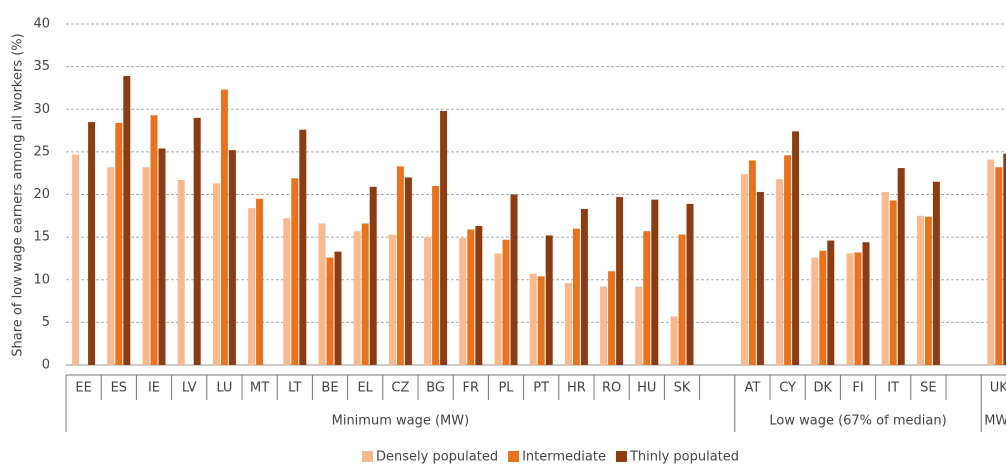  I want to click on group-label: Minimum wage (MW), so click(401, 421).